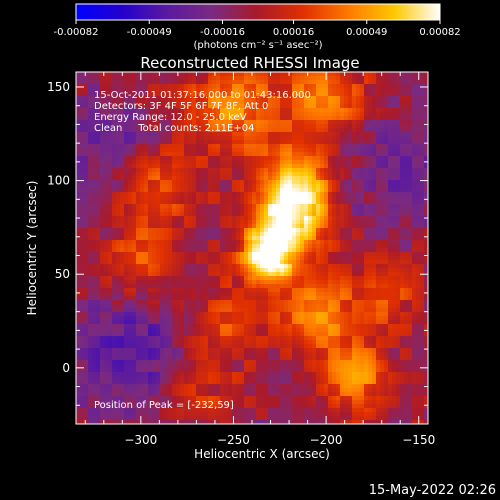 The width and height of the screenshot is (500, 500). I want to click on colorbar-tick-label: -0.00049, so click(149, 32).